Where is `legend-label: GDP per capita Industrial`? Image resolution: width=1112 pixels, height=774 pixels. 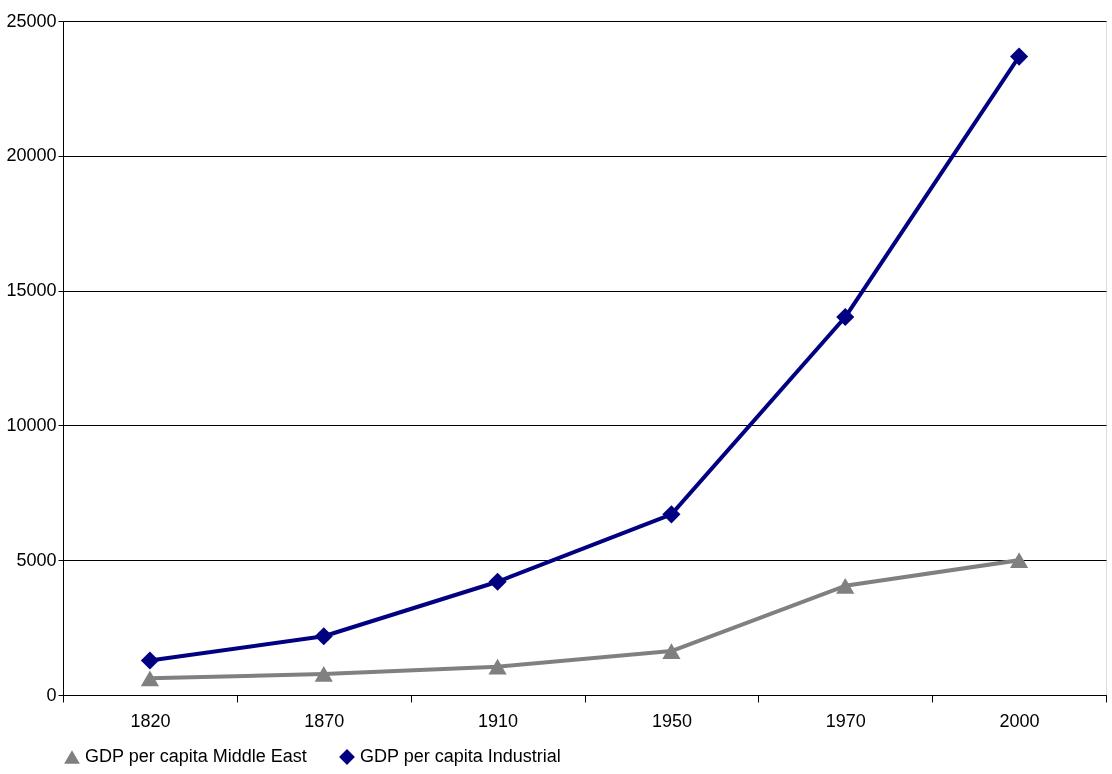 legend-label: GDP per capita Industrial is located at coordinates (460, 756).